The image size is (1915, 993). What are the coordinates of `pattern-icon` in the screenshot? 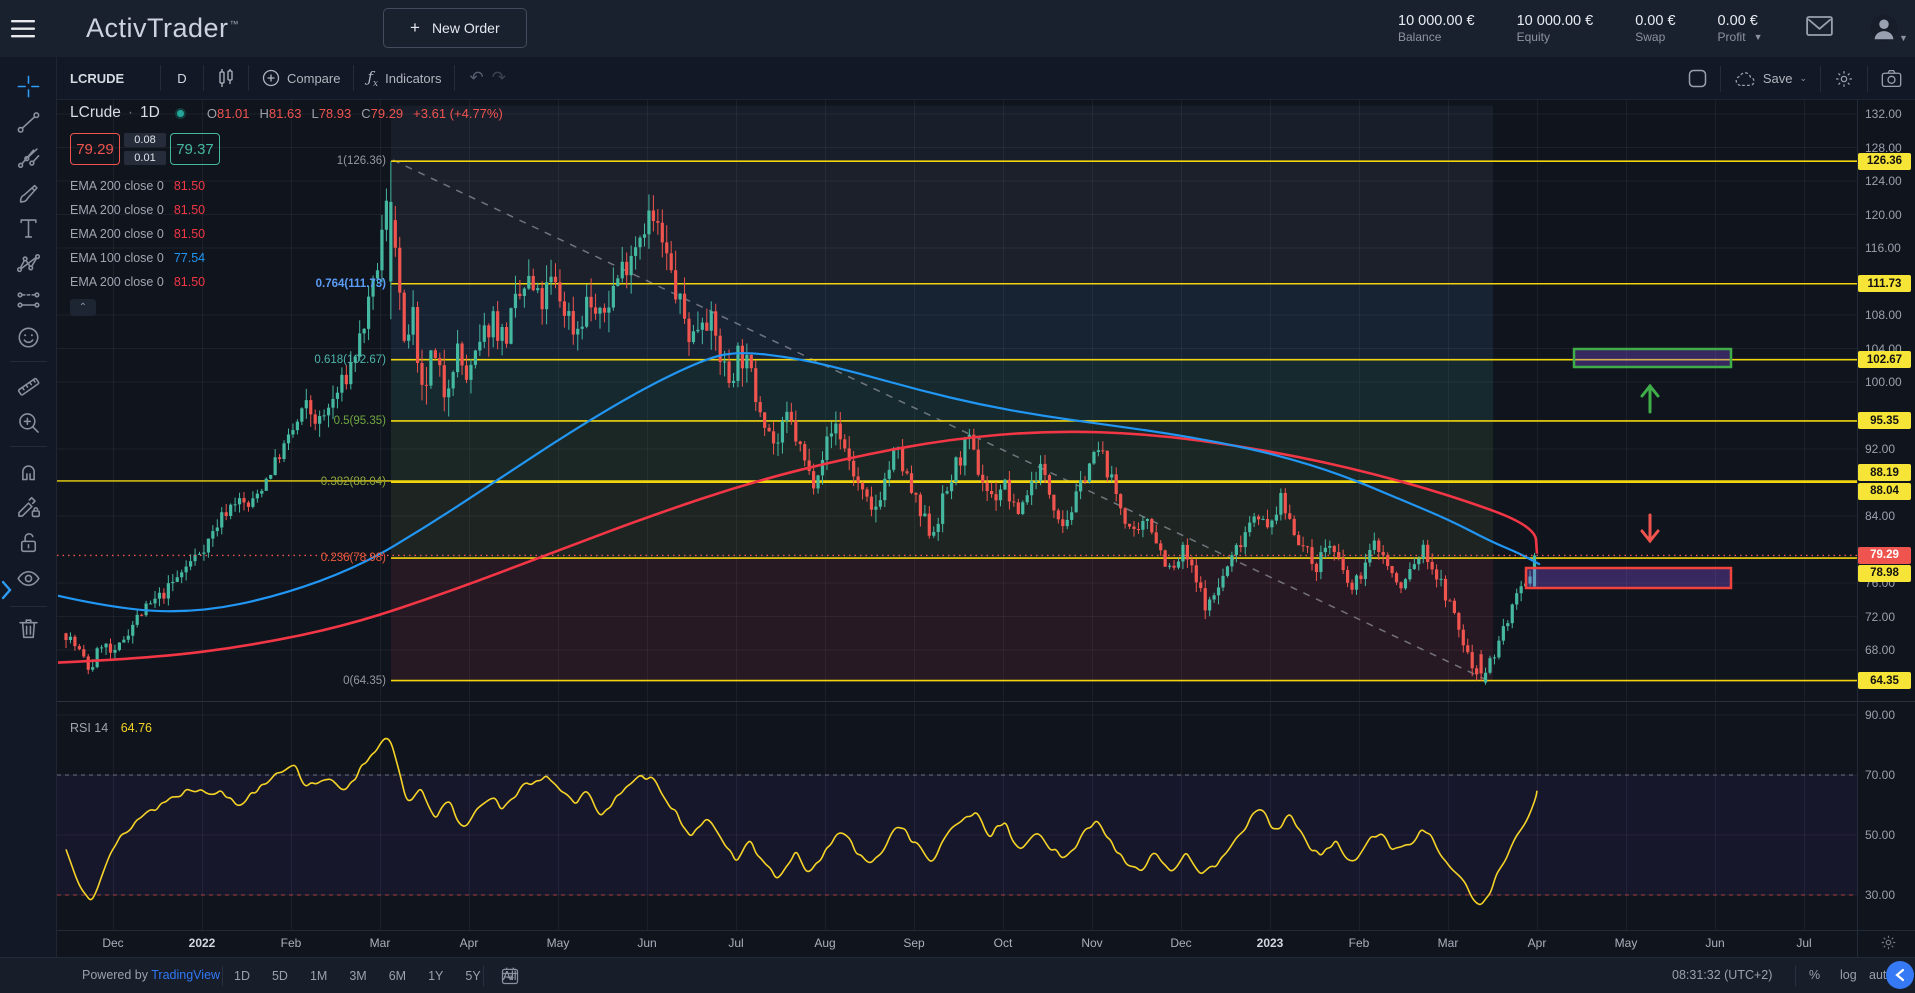 It's located at (28, 264).